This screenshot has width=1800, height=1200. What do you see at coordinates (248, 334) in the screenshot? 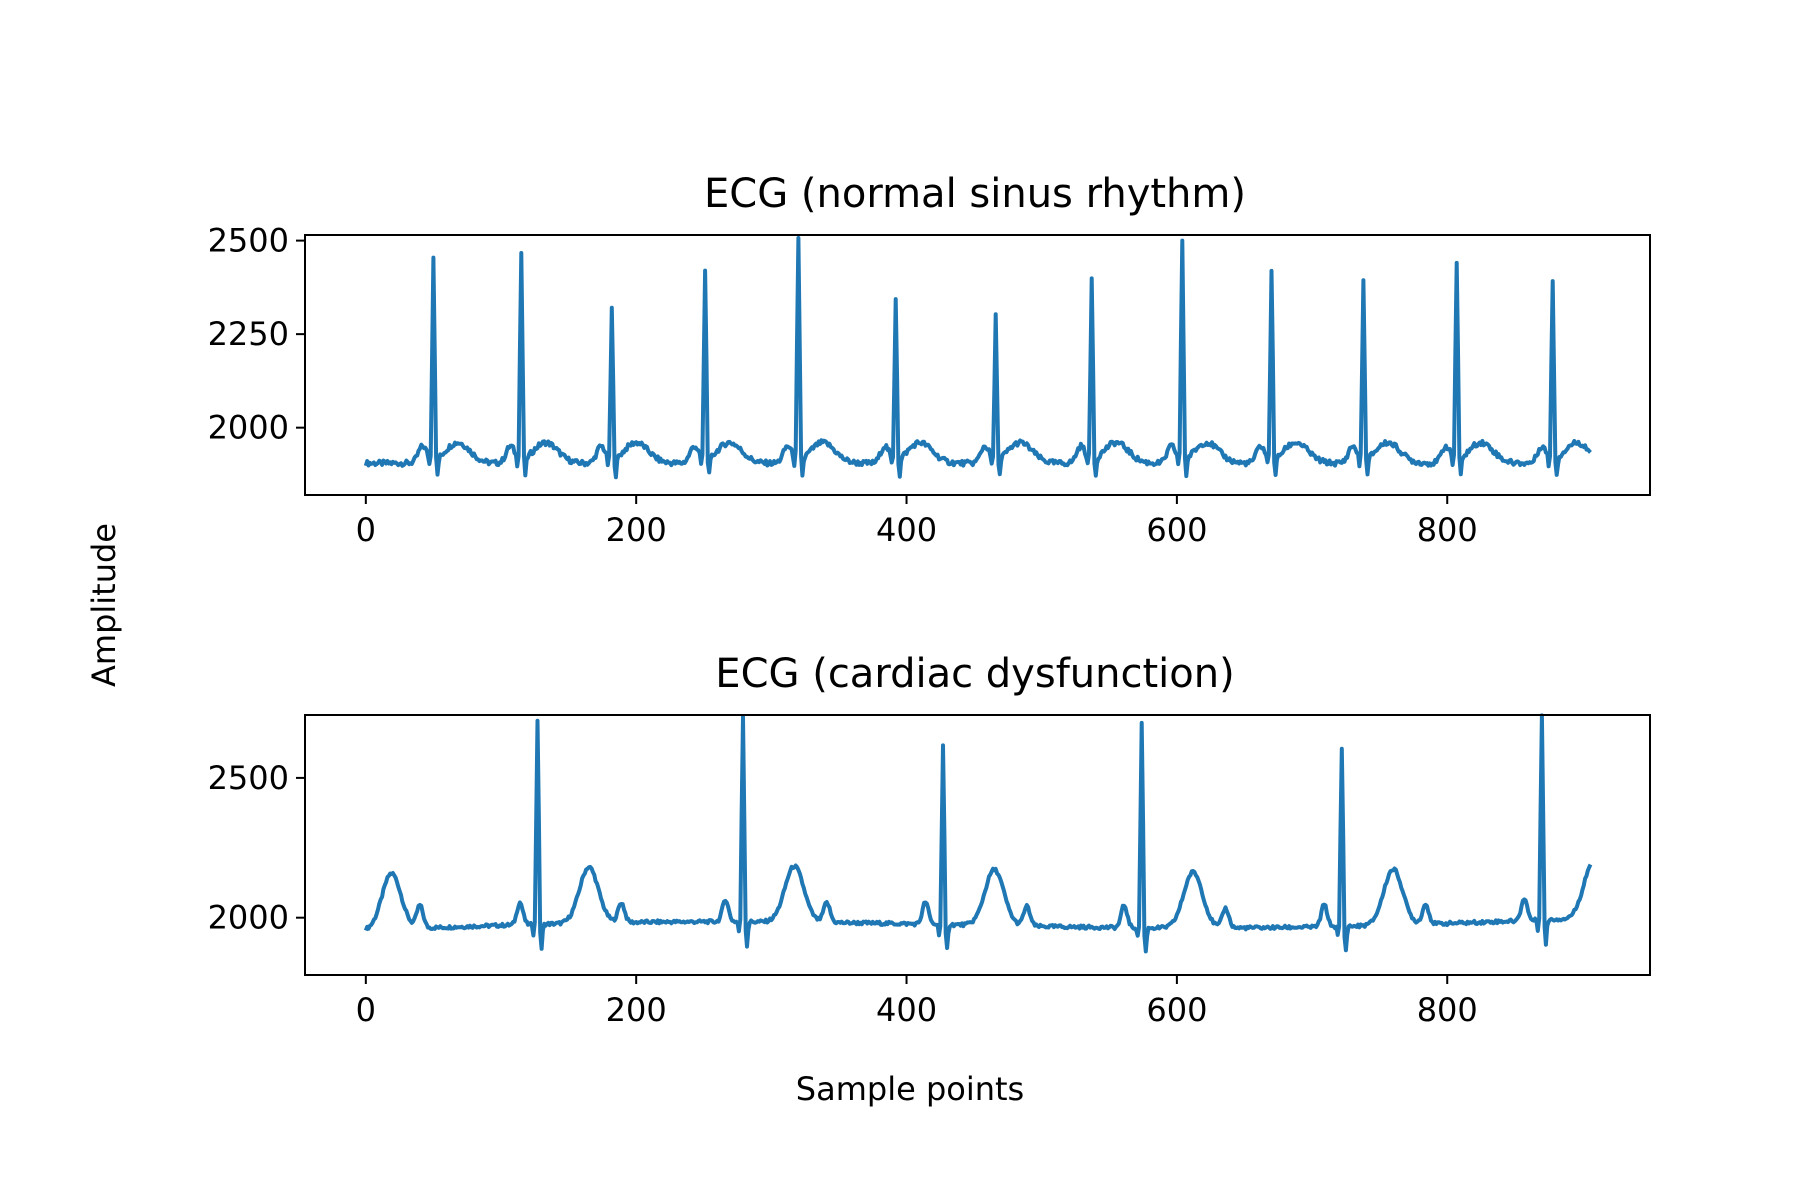
I see `y-tick-label: 2250` at bounding box center [248, 334].